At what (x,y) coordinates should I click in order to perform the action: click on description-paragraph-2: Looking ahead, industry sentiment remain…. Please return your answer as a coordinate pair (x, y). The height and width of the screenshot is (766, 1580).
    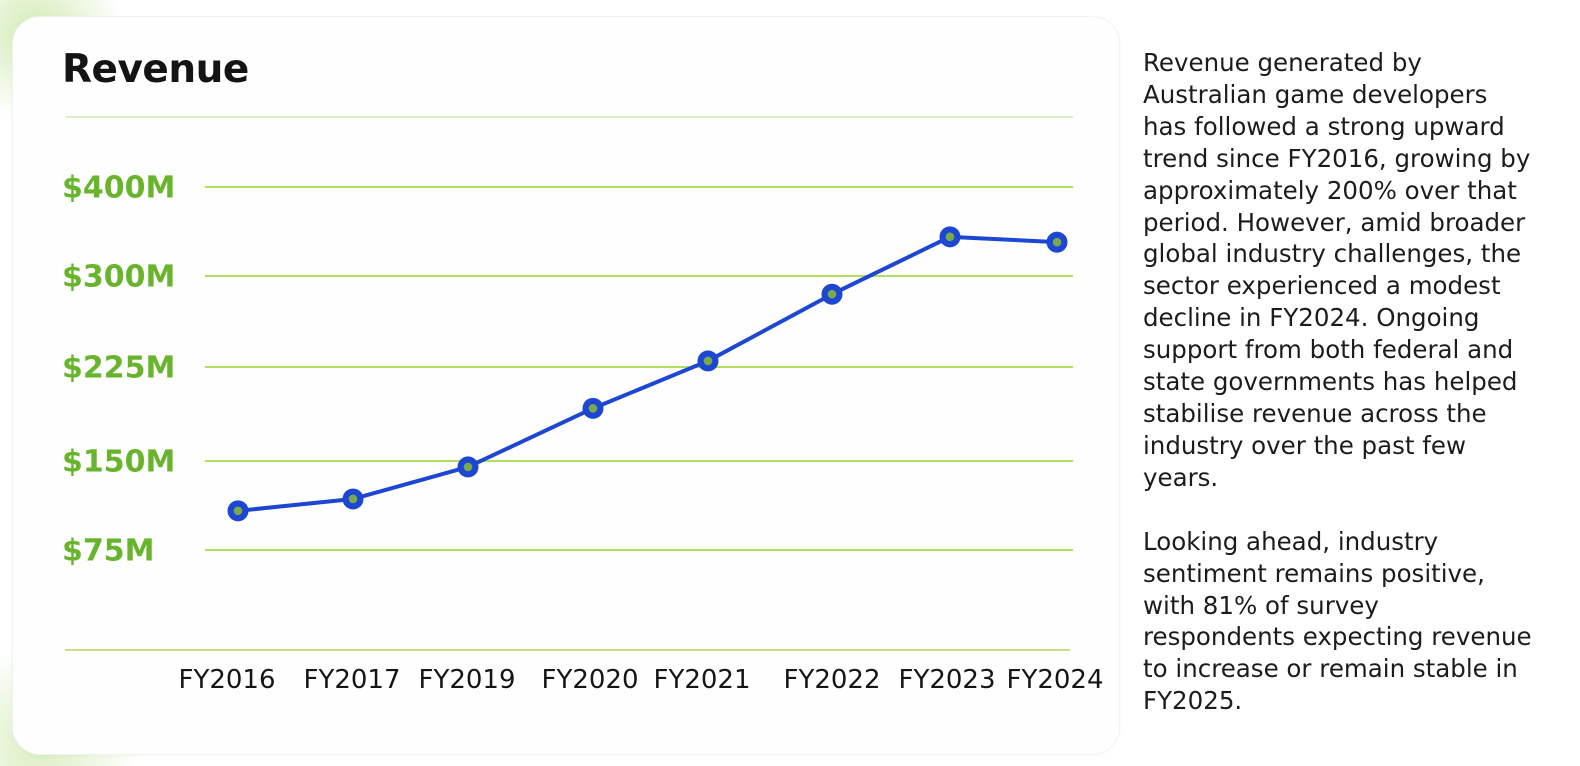
    Looking at the image, I should click on (1337, 621).